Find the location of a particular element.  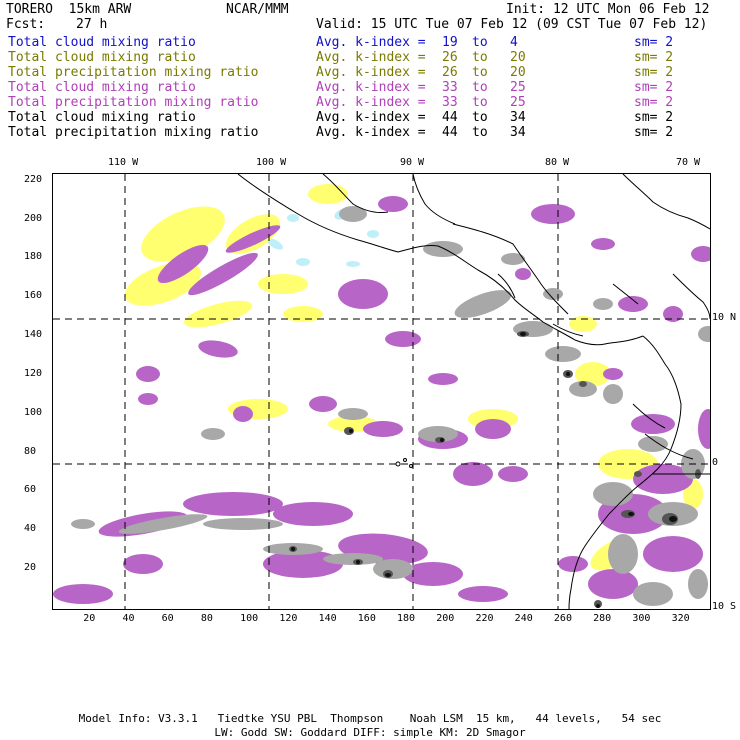

x-tick-label: 140 is located at coordinates (327, 618).